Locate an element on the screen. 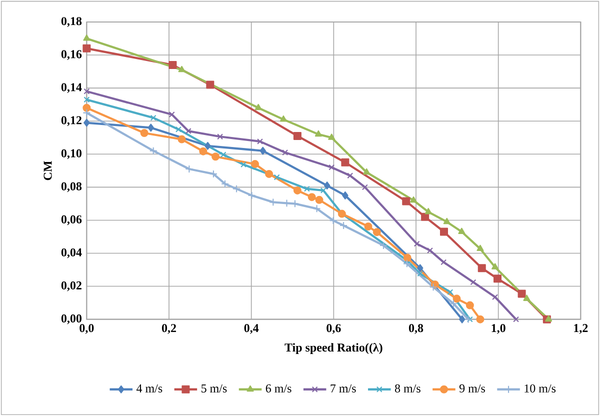 The width and height of the screenshot is (600, 416). x-tick-label: 0,4 is located at coordinates (251, 329).